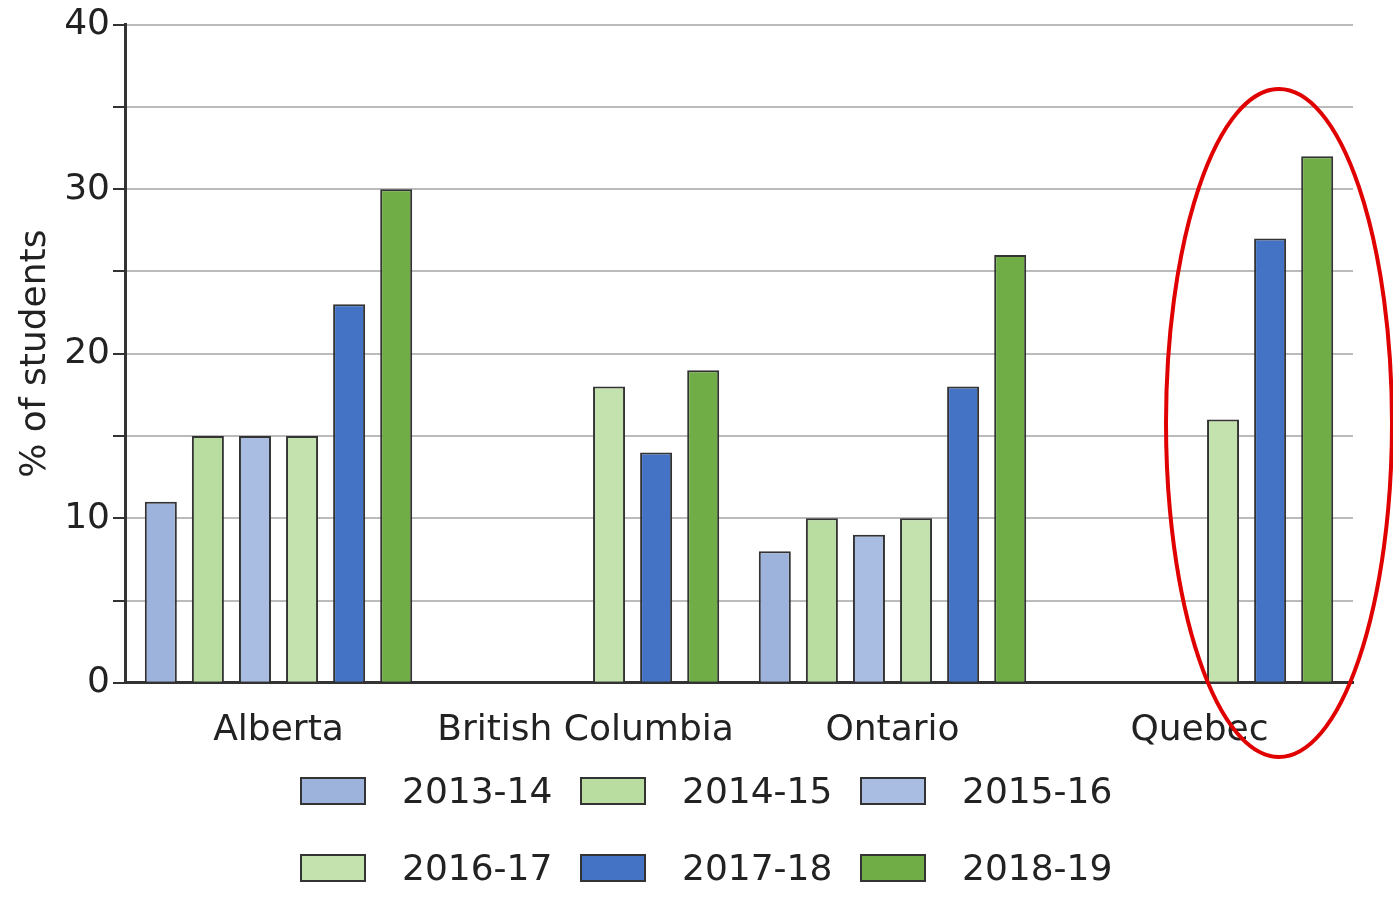 This screenshot has width=1393, height=904. What do you see at coordinates (585, 727) in the screenshot?
I see `x-tick-label: British Columbia` at bounding box center [585, 727].